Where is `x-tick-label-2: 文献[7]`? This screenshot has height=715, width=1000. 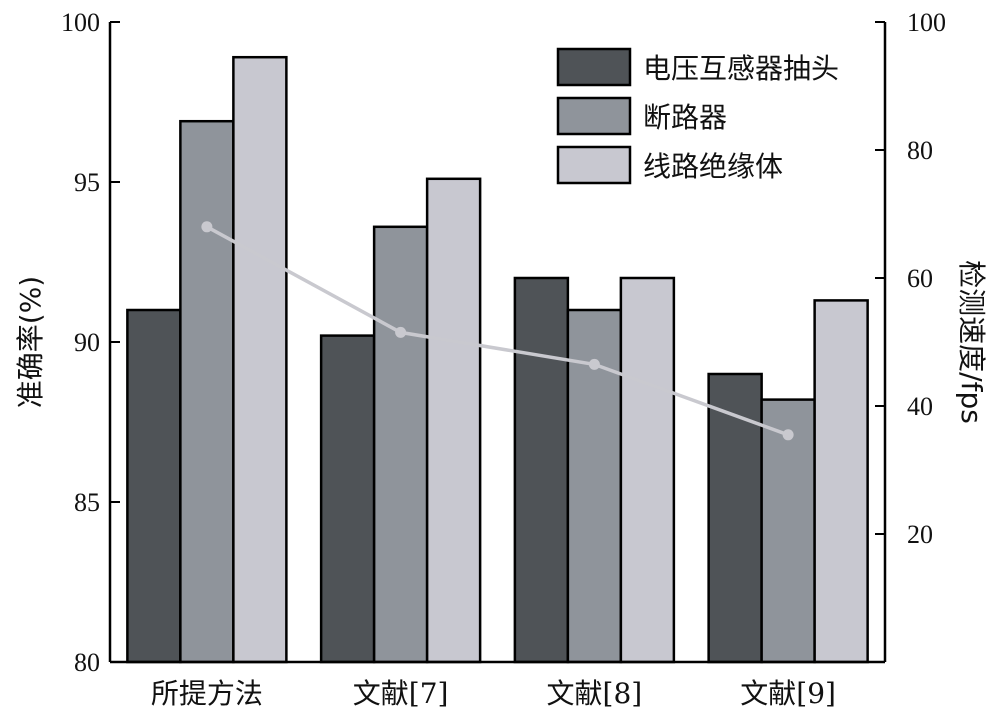
x-tick-label-2: 文献[7] is located at coordinates (401, 693).